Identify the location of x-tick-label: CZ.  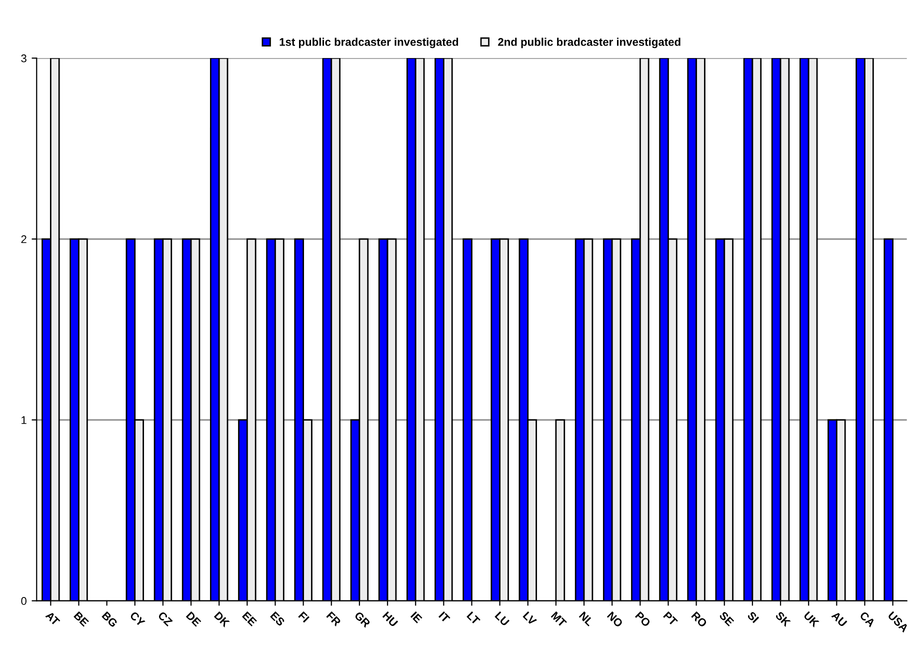
(165, 619).